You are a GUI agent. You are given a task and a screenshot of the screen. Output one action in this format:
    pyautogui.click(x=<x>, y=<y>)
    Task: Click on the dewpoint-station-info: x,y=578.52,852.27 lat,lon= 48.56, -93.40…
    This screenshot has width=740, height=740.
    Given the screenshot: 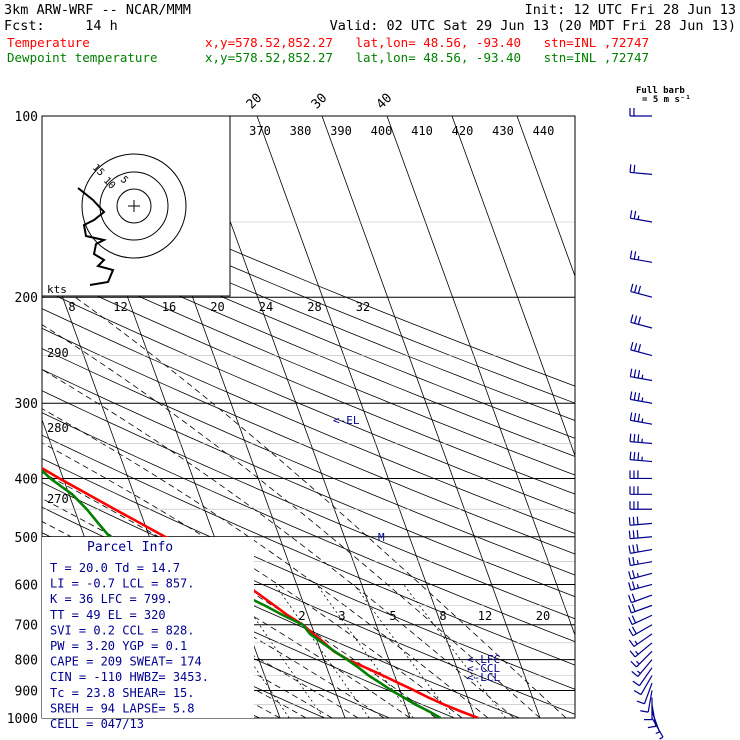 What is the action you would take?
    pyautogui.click(x=427, y=57)
    